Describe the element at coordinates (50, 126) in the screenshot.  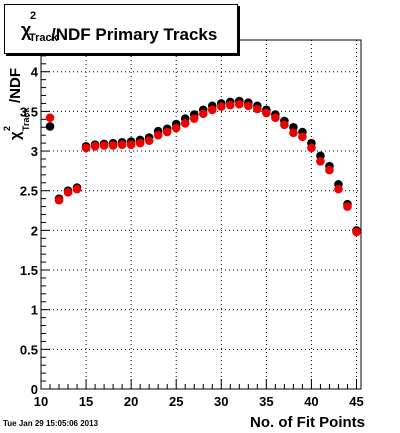
I see `data-point-black` at that location.